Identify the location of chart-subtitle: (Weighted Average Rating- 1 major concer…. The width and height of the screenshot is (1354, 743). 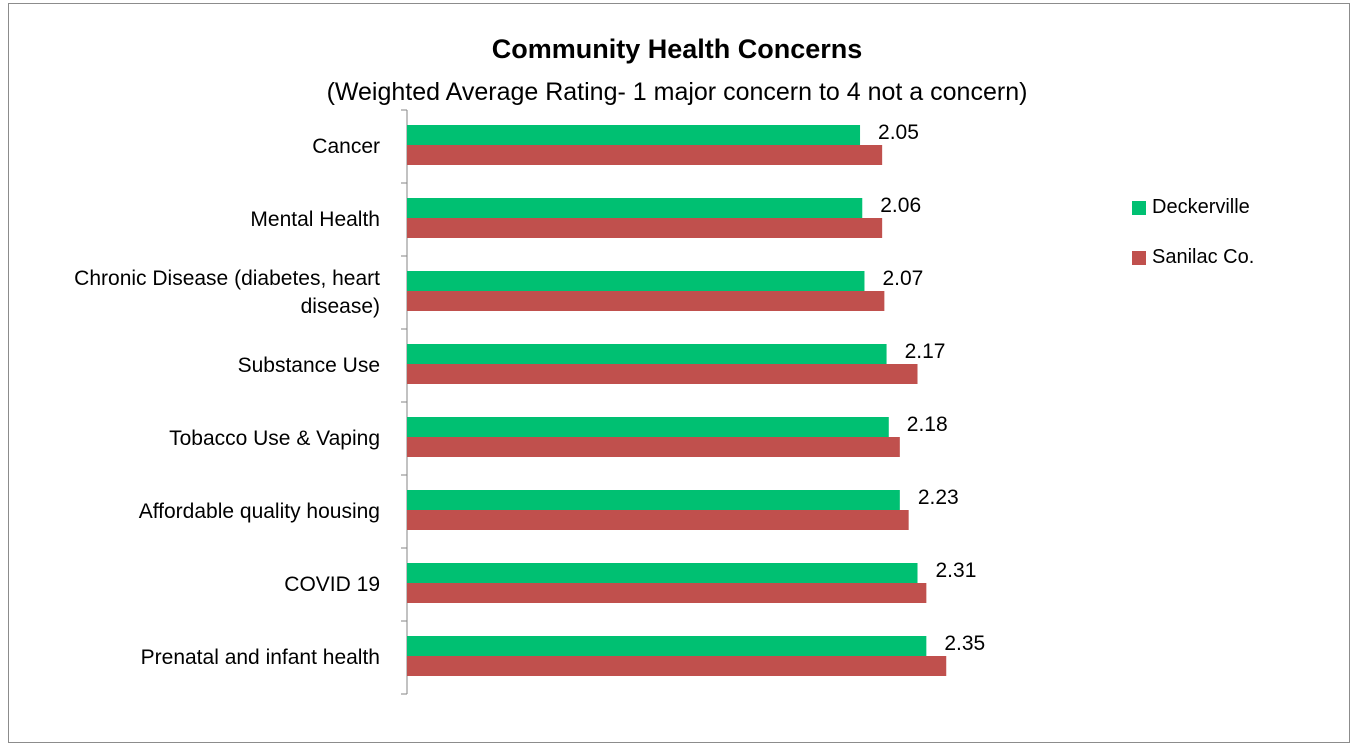
(677, 92).